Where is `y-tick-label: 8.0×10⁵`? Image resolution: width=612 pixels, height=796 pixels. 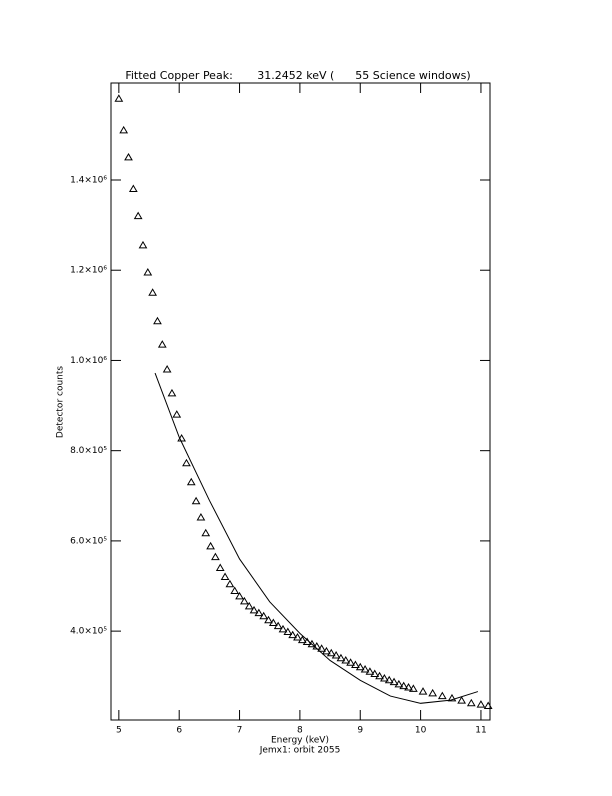 y-tick-label: 8.0×10⁵ is located at coordinates (88, 451).